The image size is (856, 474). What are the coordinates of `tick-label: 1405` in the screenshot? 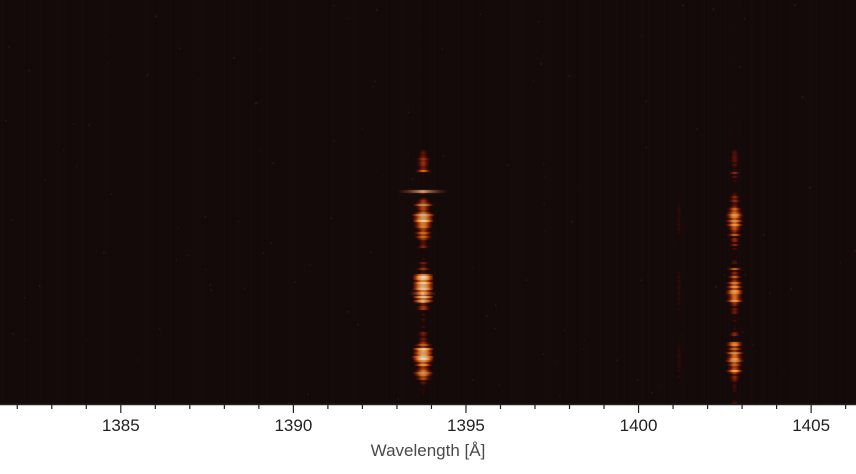 It's located at (811, 425).